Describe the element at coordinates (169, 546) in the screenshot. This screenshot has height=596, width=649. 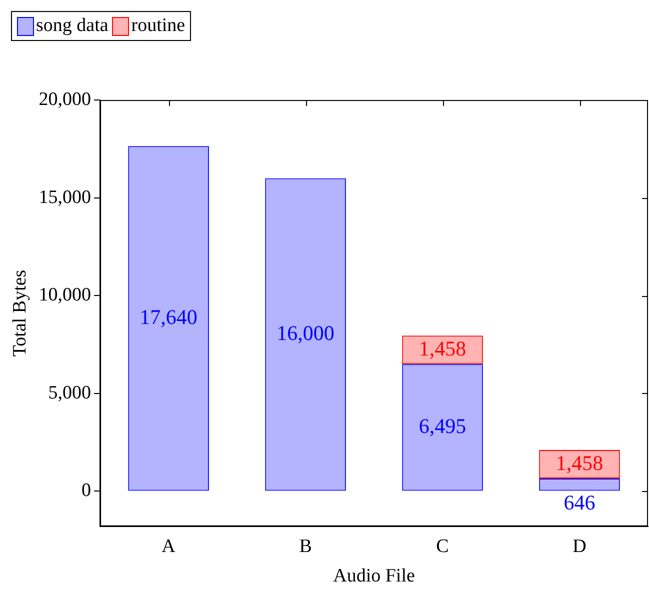
I see `x-tick-label: A` at that location.